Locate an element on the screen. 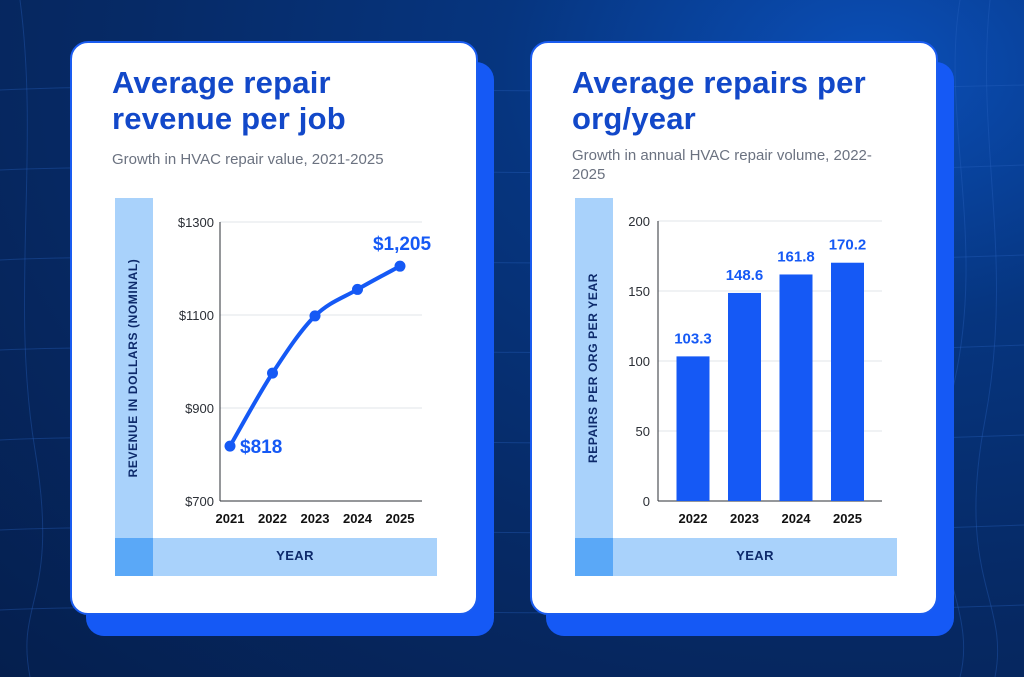 This screenshot has height=677, width=1024. y-tick-label: $1300 is located at coordinates (196, 222).